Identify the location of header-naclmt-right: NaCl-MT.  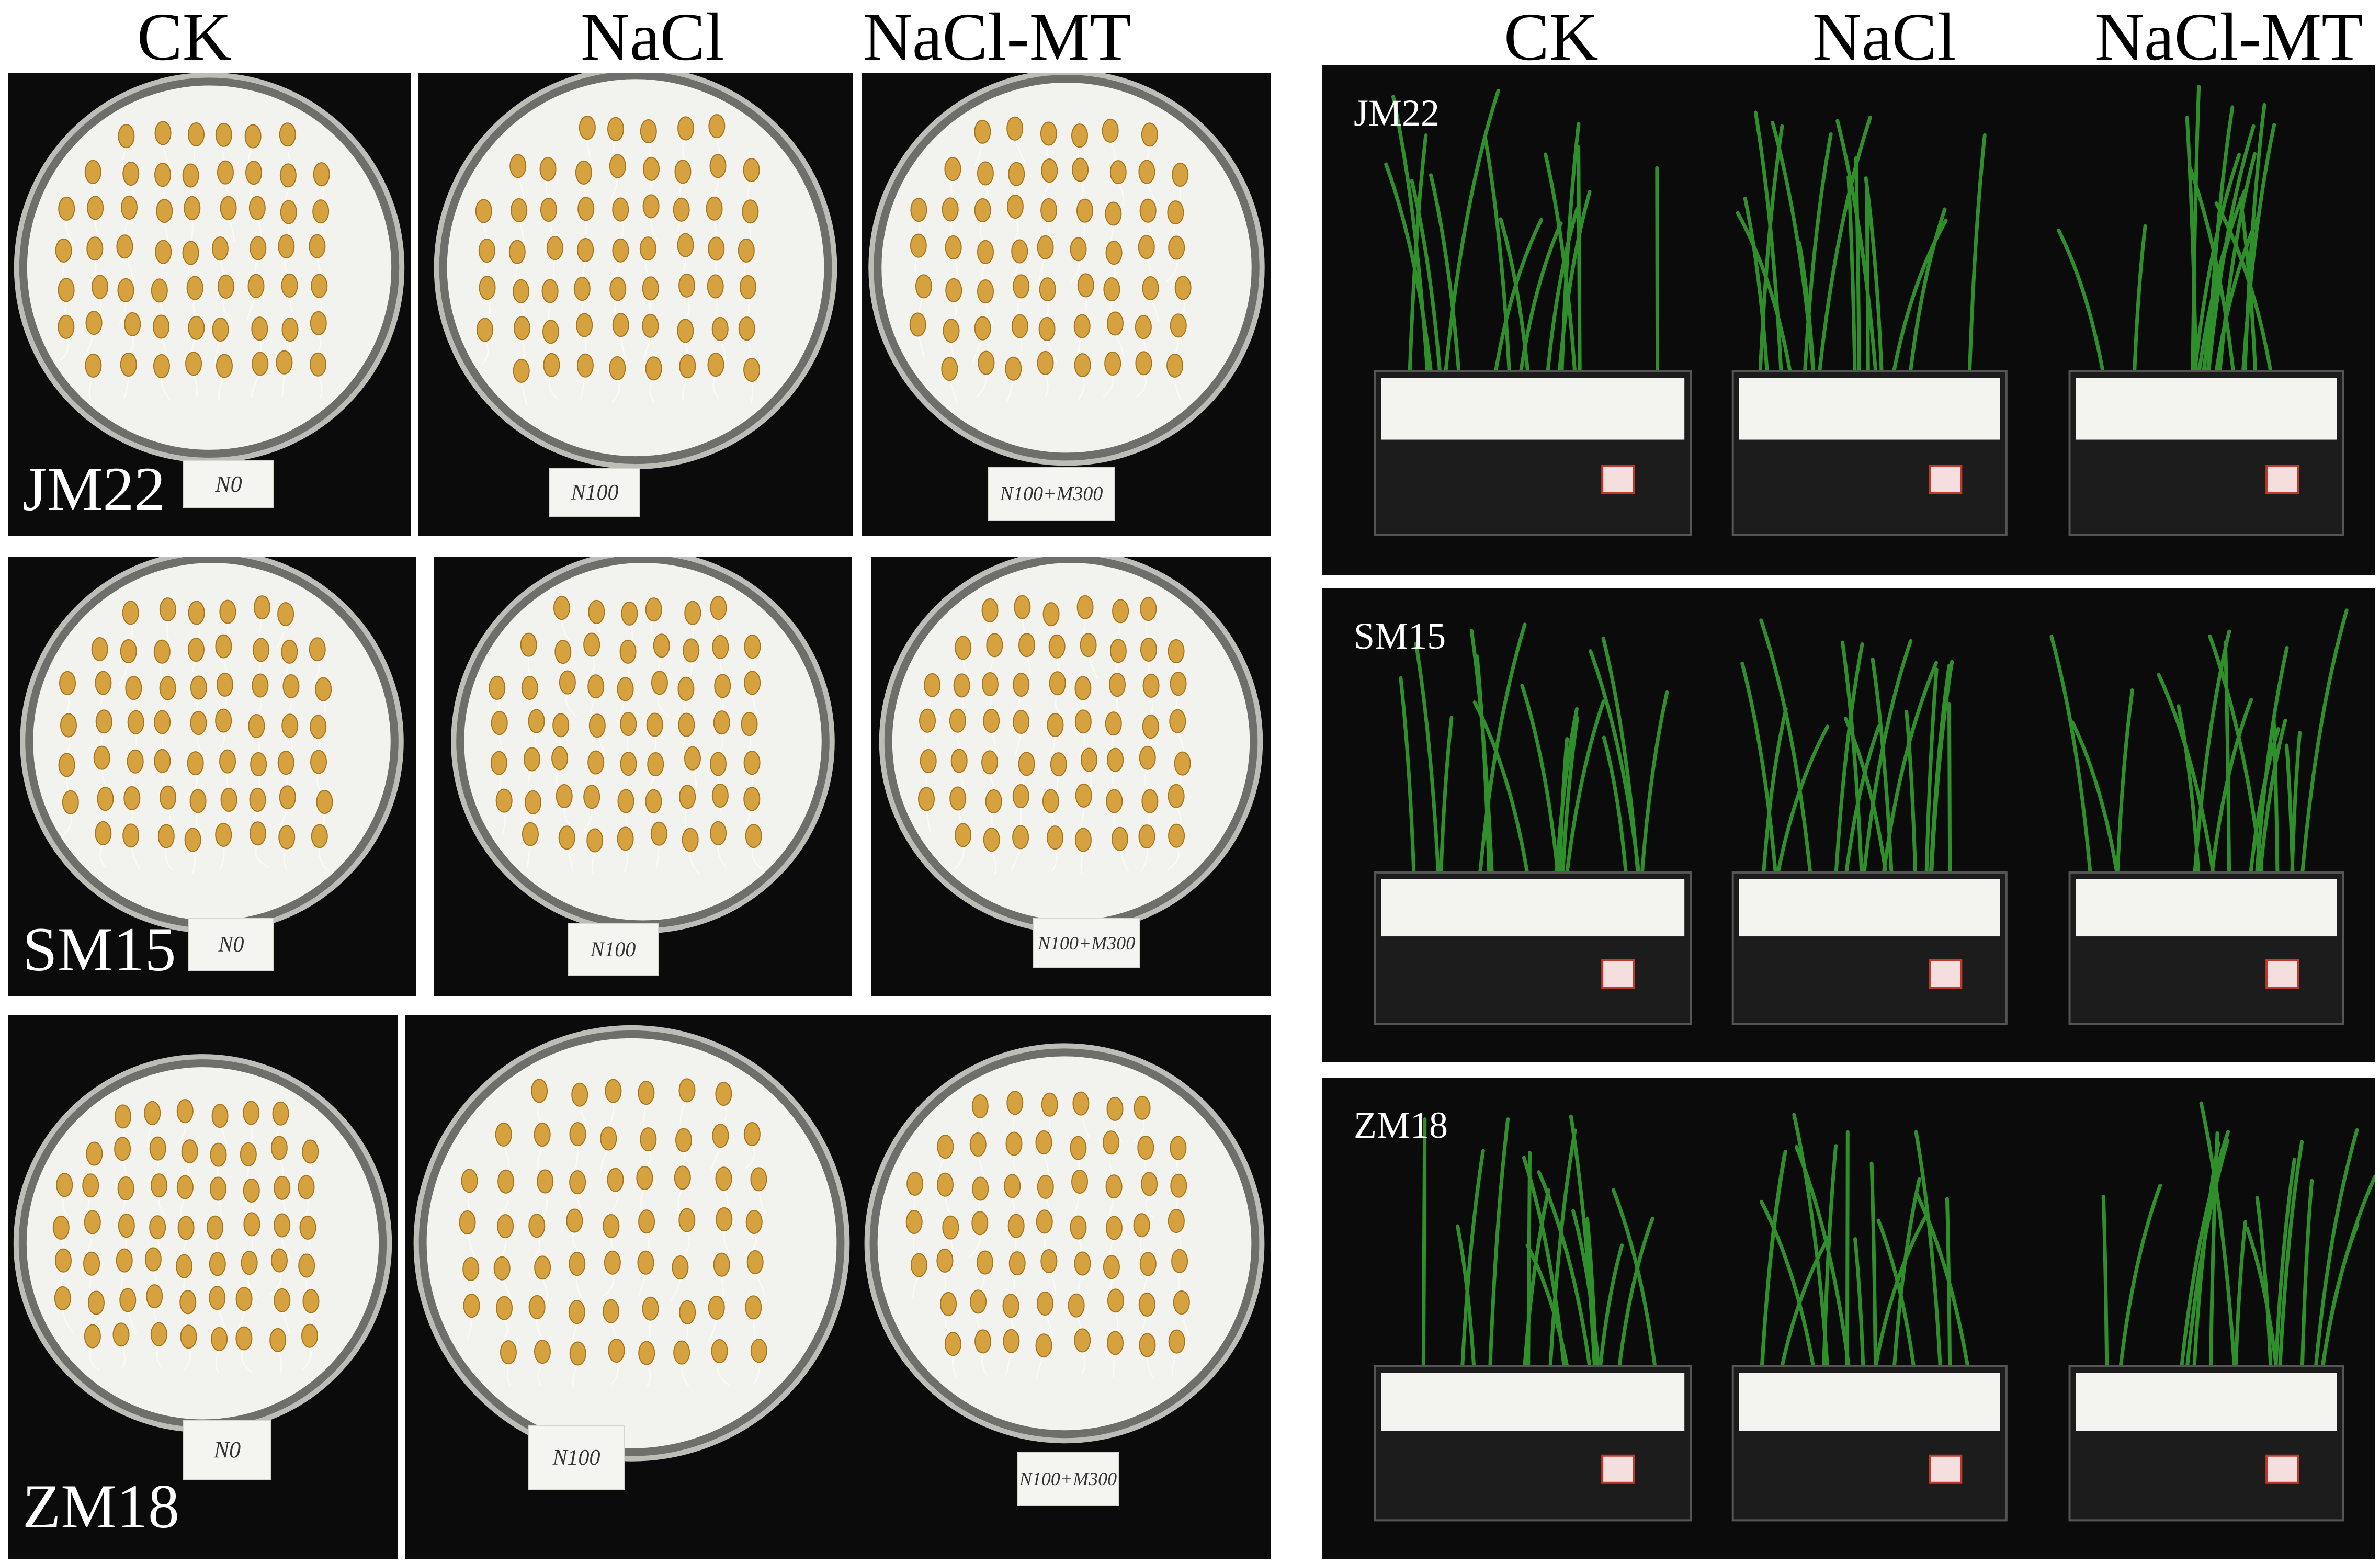
(2229, 37).